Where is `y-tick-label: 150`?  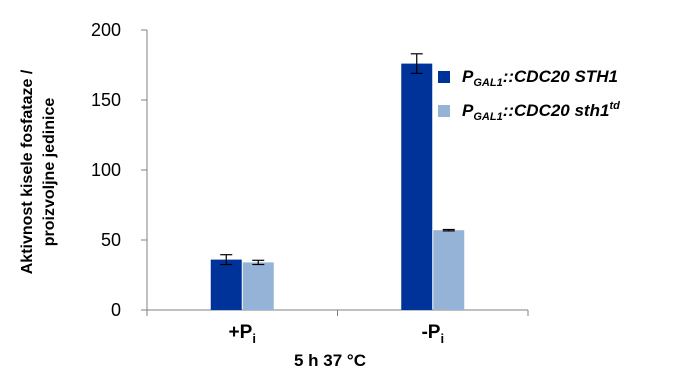 y-tick-label: 150 is located at coordinates (106, 100).